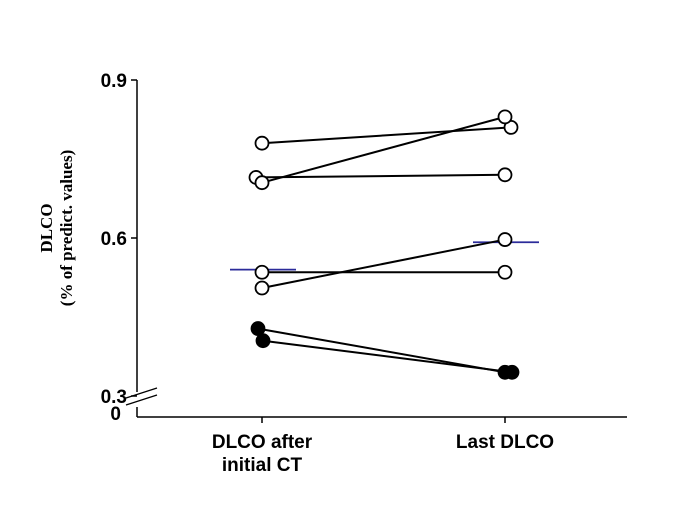 This screenshot has height=517, width=689. What do you see at coordinates (66, 228) in the screenshot?
I see `y-axis-label-line: (% of predict. values)` at bounding box center [66, 228].